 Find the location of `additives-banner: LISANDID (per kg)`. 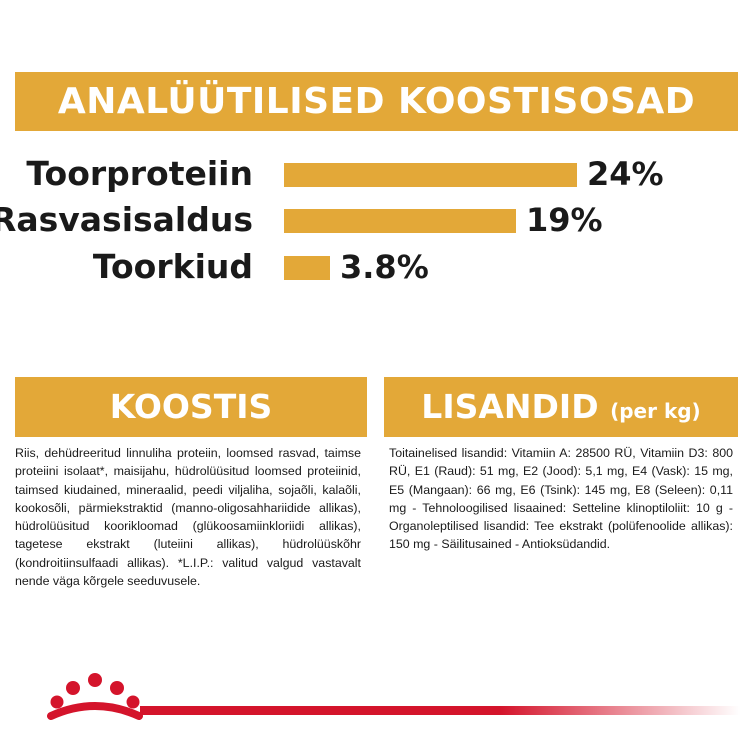

additives-banner: LISANDID (per kg) is located at coordinates (561, 407).